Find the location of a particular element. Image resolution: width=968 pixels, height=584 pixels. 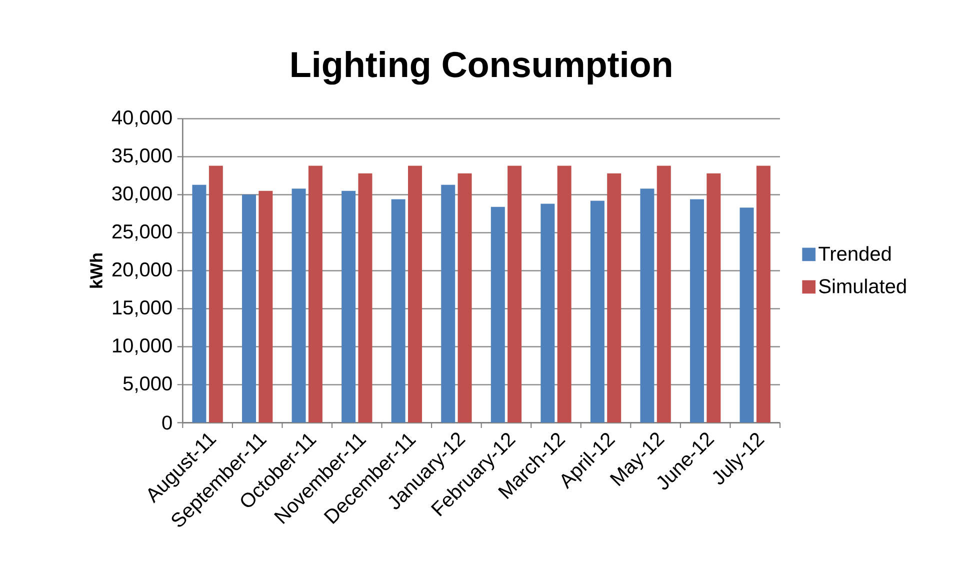

y-tick-label: 20,000 is located at coordinates (142, 270).